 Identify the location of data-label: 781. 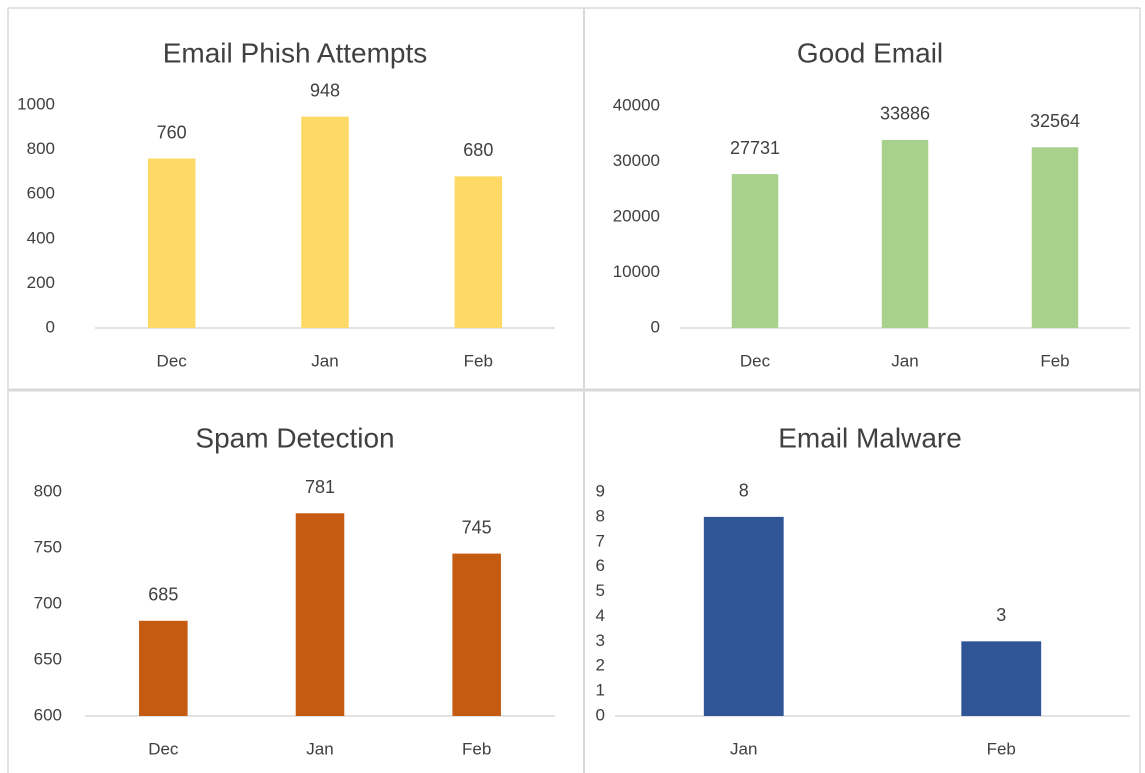
(320, 487).